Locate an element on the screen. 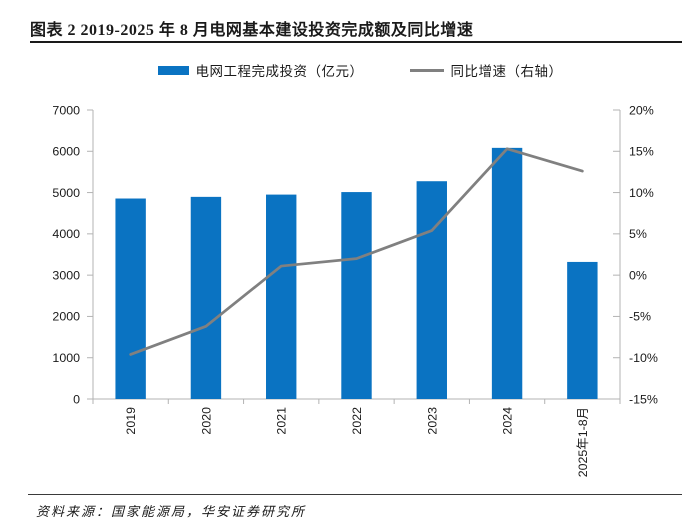 This screenshot has width=697, height=528. right-axis-label: 10% is located at coordinates (641, 193).